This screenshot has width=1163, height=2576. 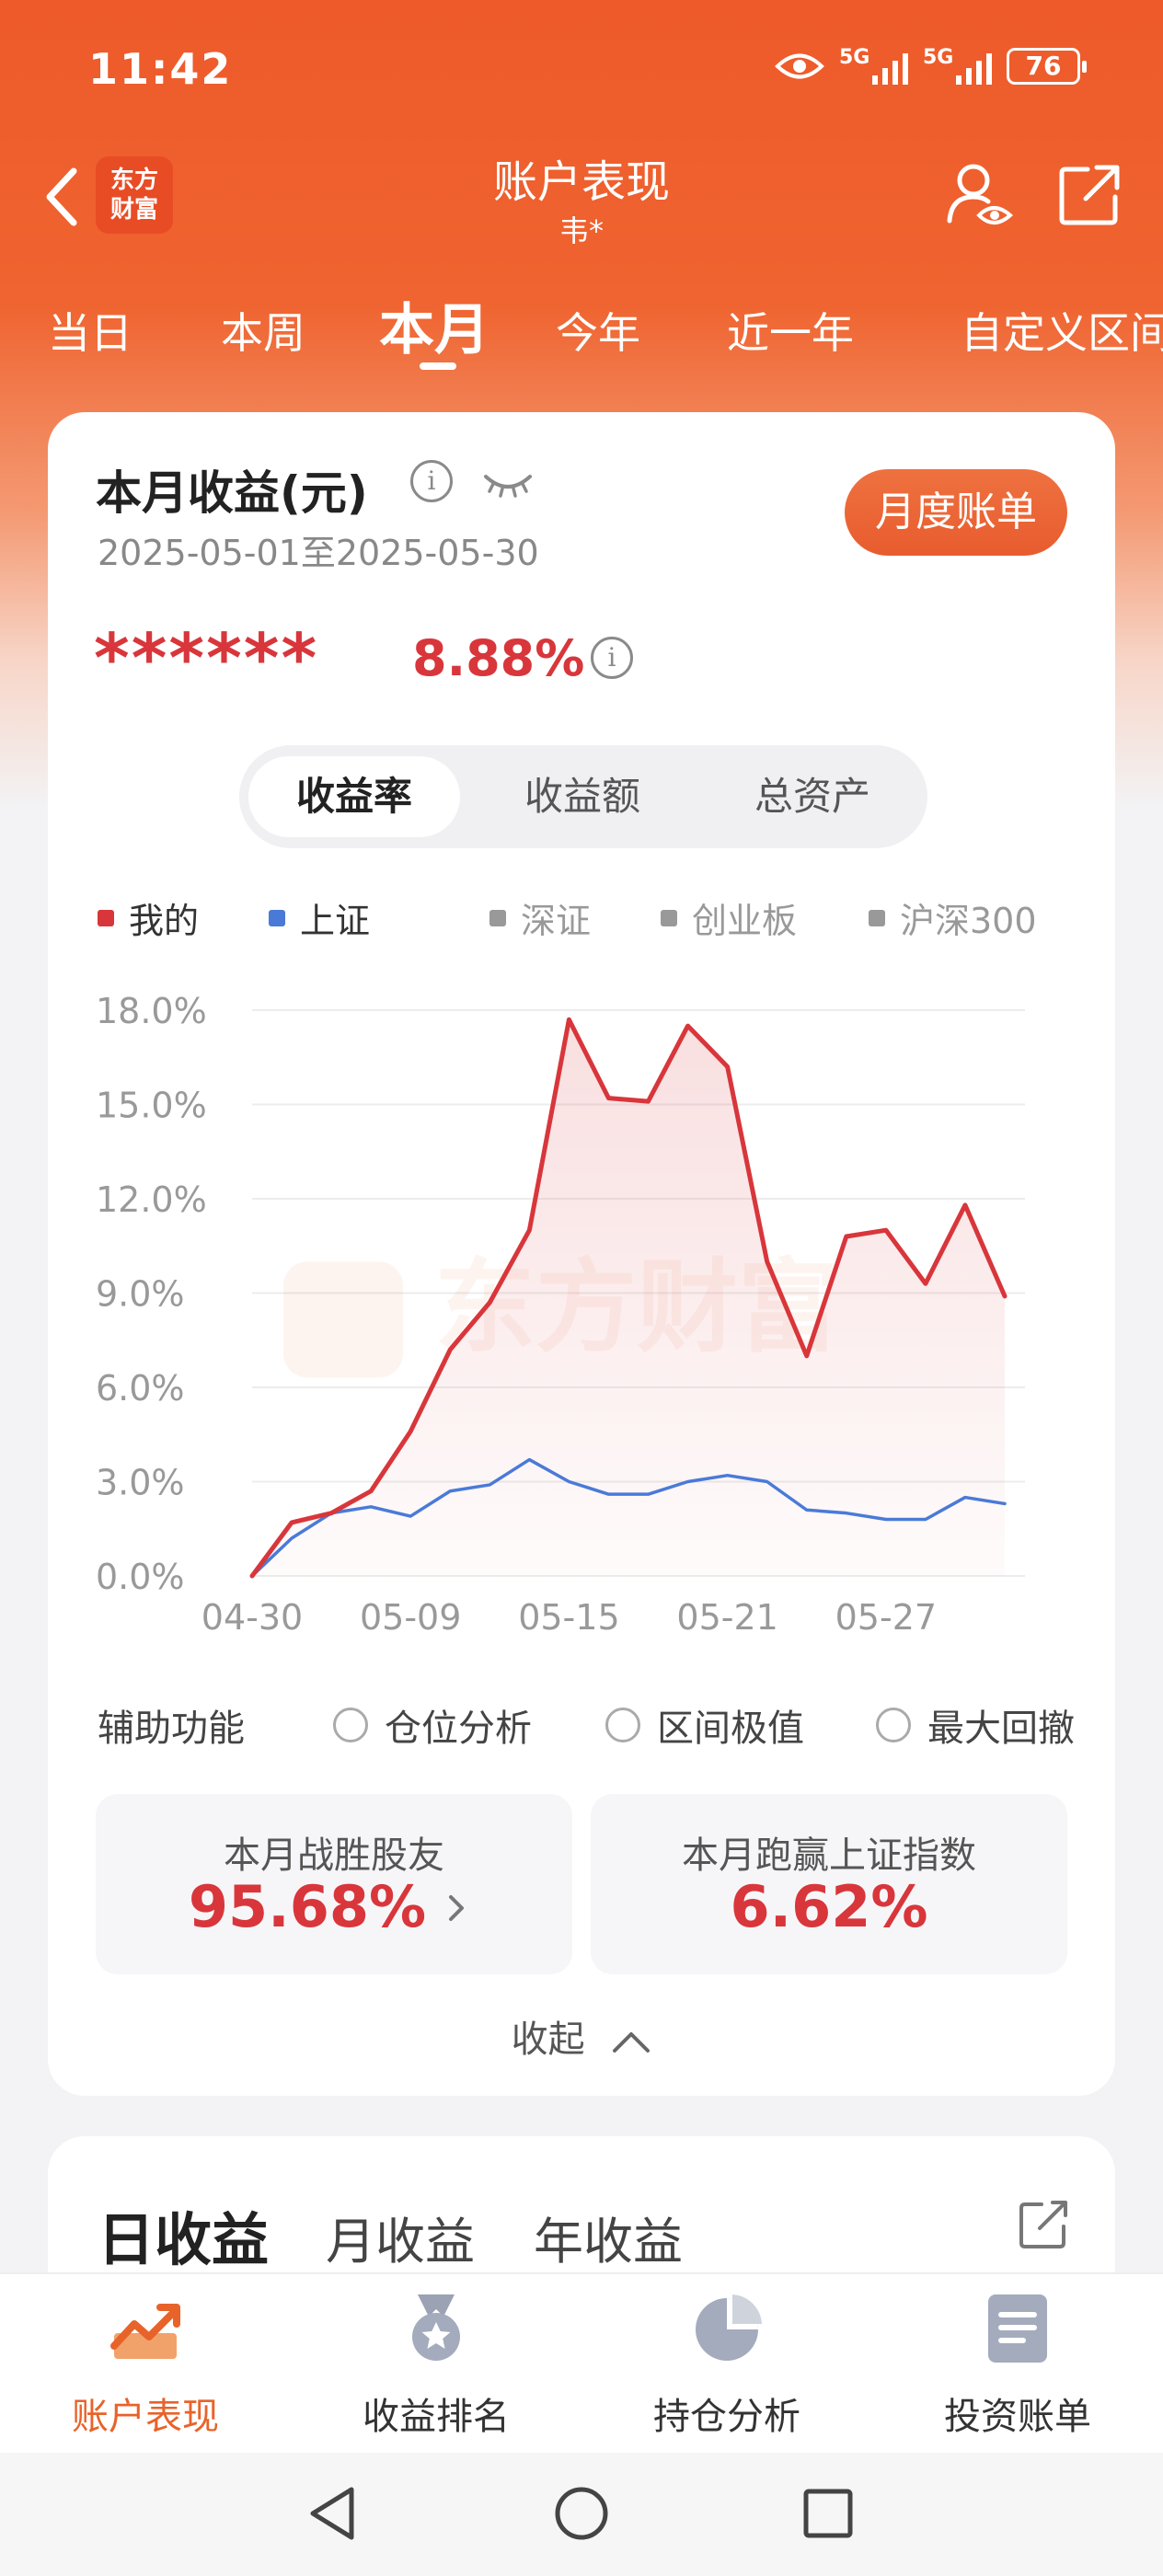 What do you see at coordinates (976, 1725) in the screenshot?
I see `radio-max-drawdown: 最大回撤` at bounding box center [976, 1725].